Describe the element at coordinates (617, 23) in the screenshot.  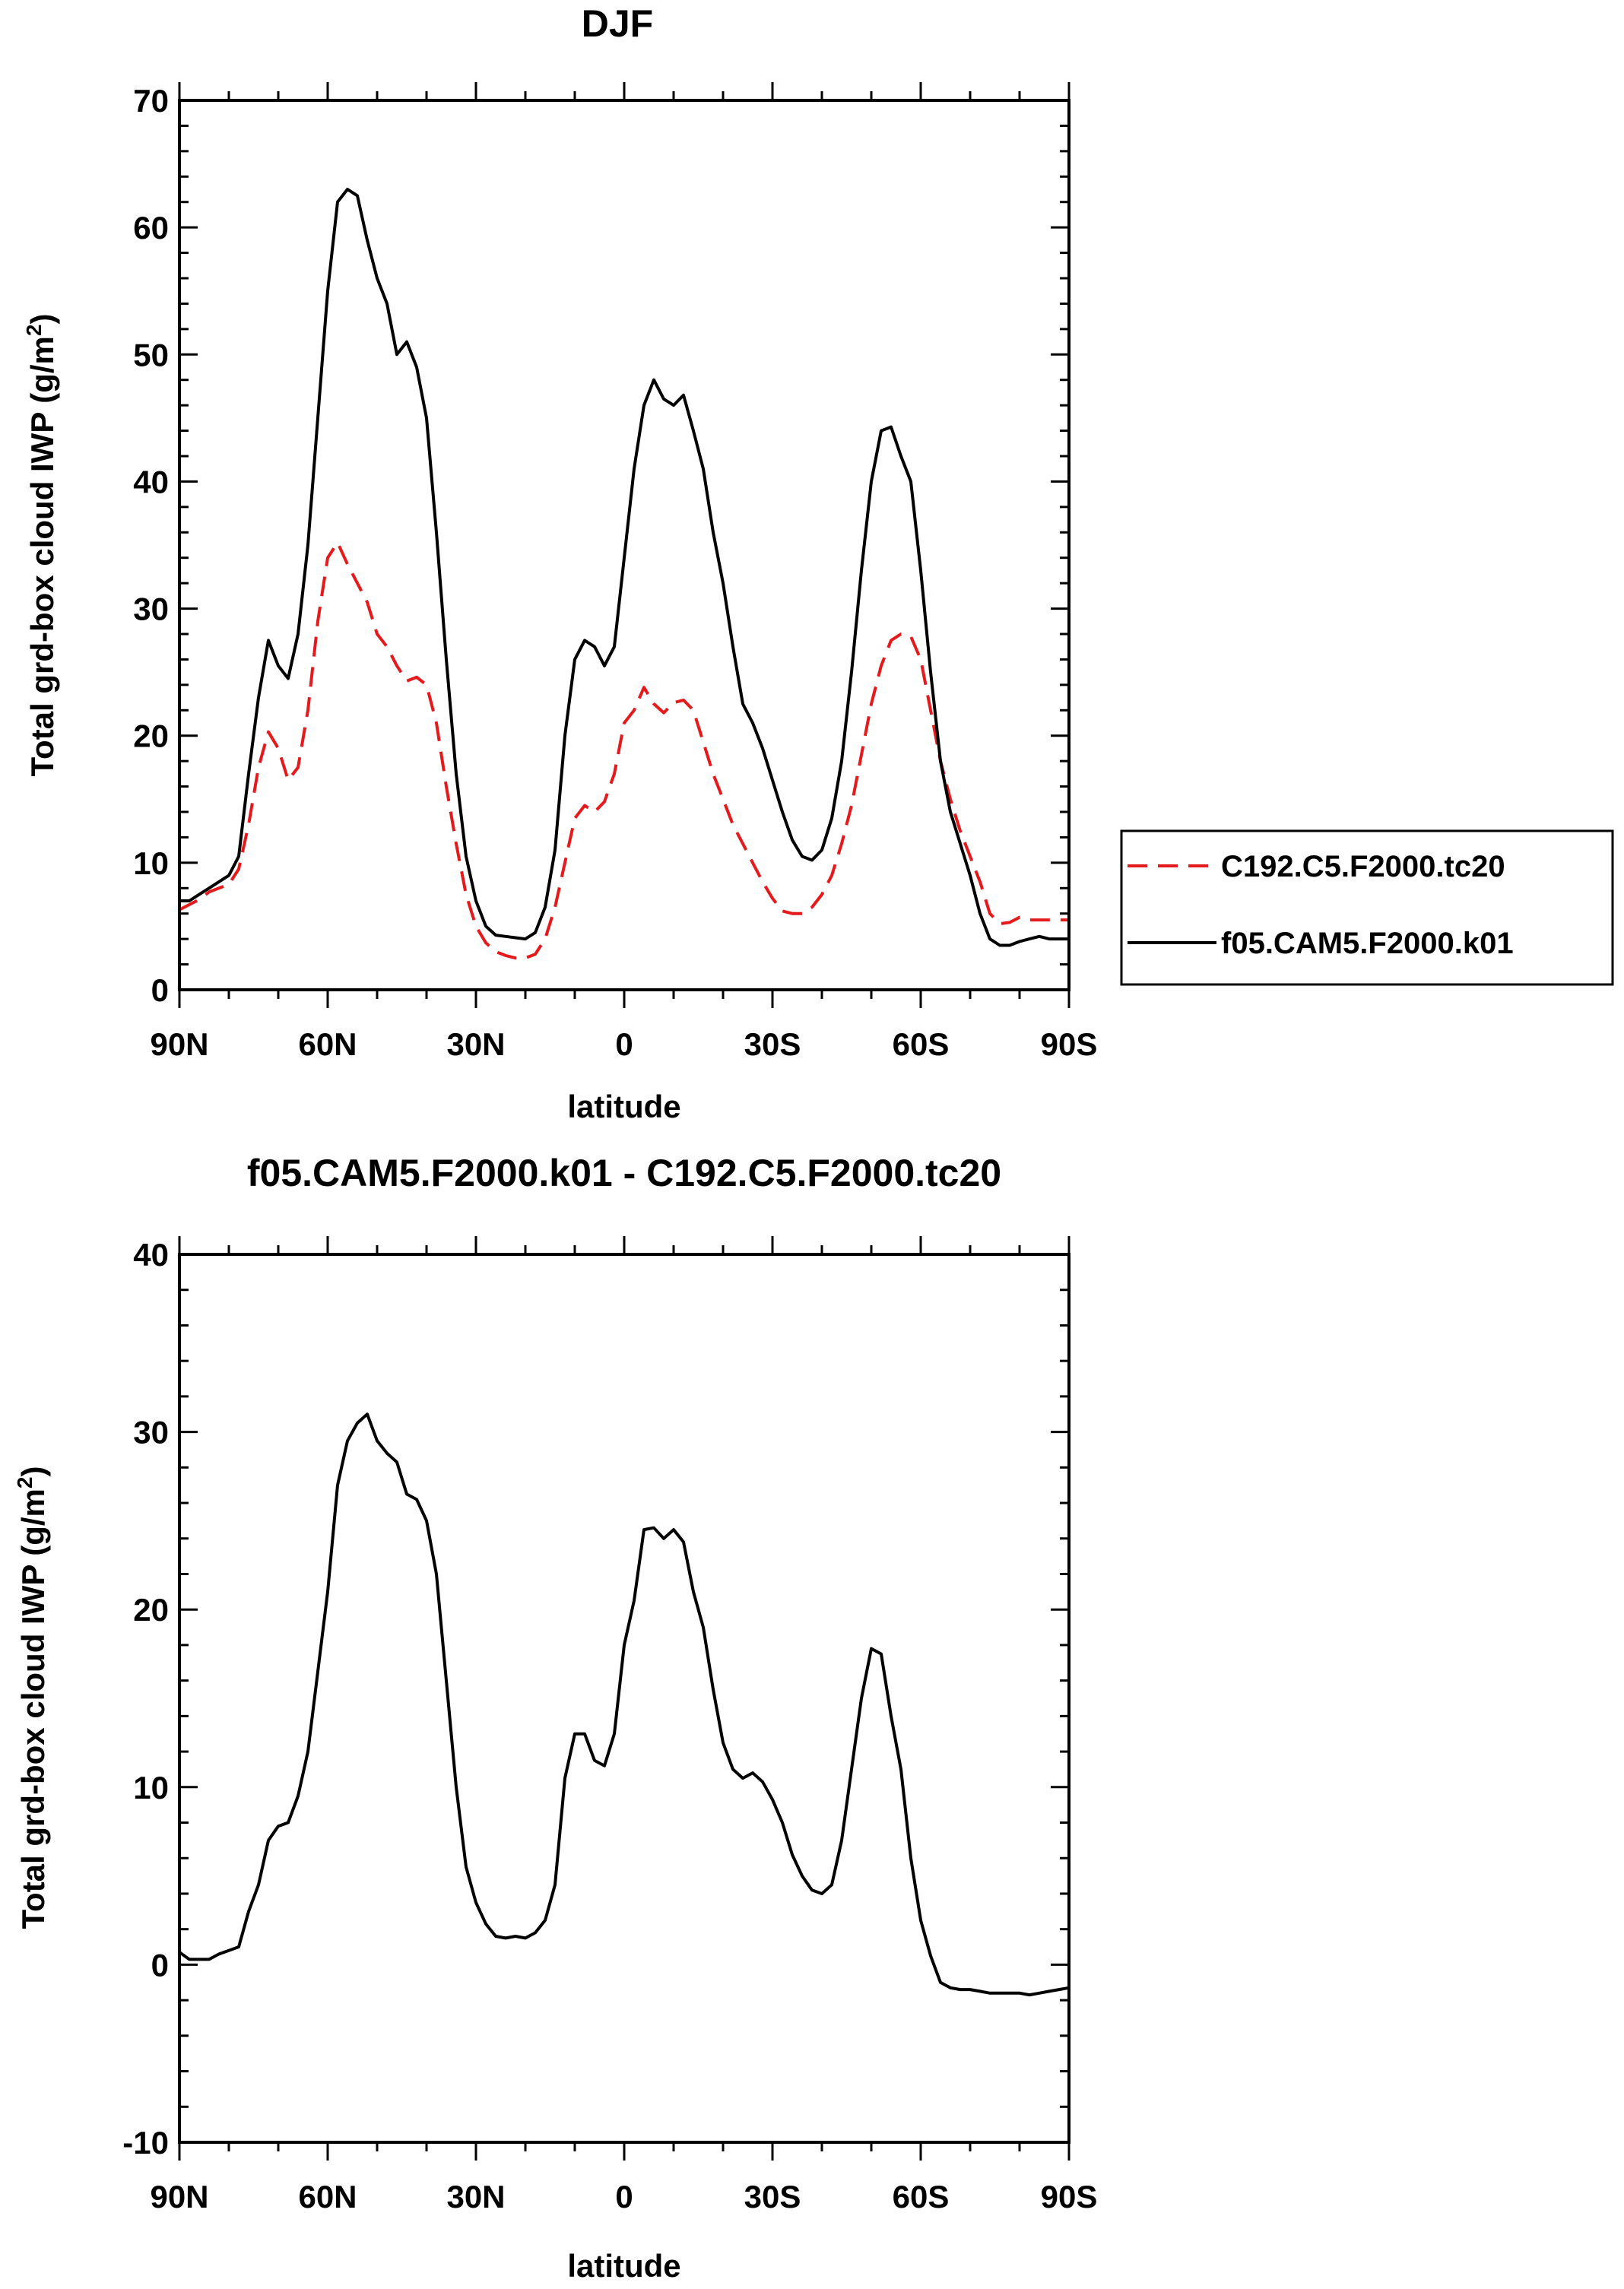
I see `chart-title: DJF` at that location.